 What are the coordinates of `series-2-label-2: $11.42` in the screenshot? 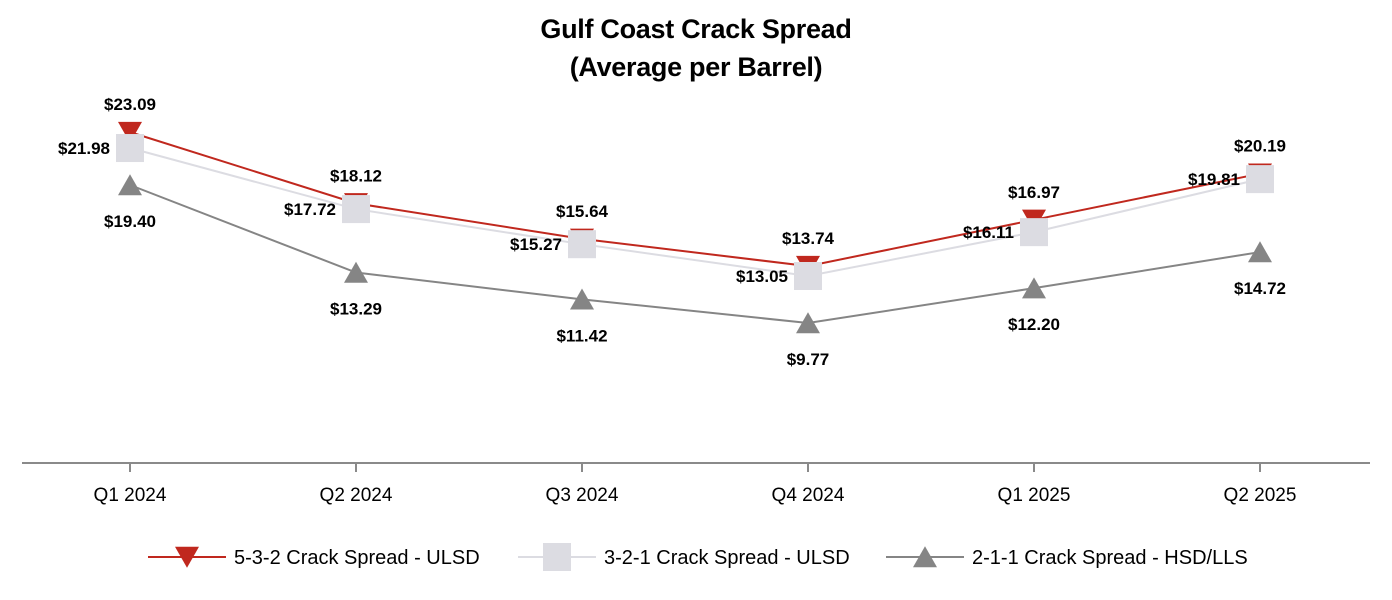 It's located at (581, 335).